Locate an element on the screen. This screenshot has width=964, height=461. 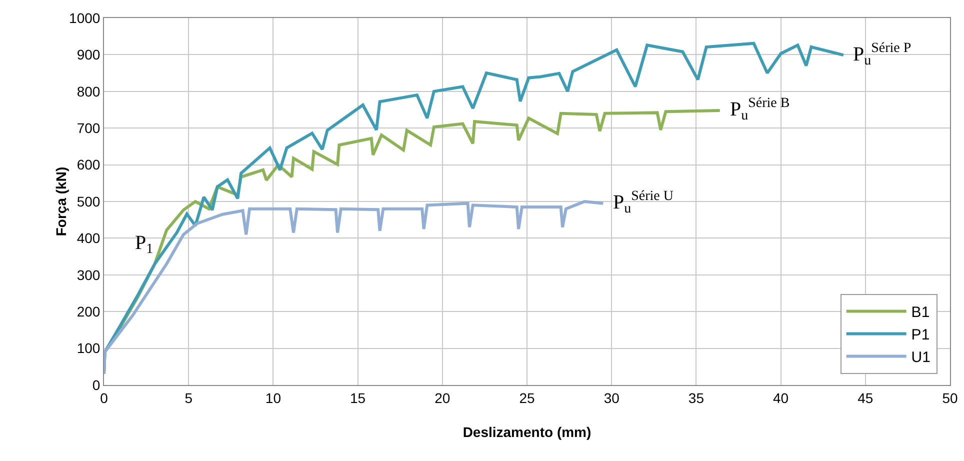
y-tick-label: 300 is located at coordinates (88, 274).